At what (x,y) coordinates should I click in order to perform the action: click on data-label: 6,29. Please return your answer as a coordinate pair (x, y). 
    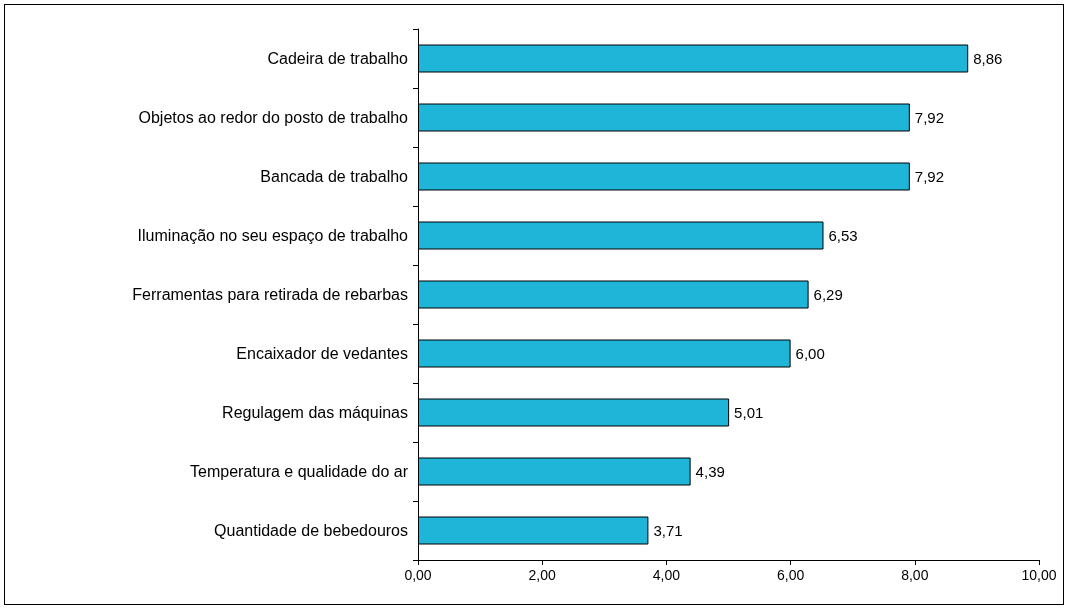
    Looking at the image, I should click on (828, 294).